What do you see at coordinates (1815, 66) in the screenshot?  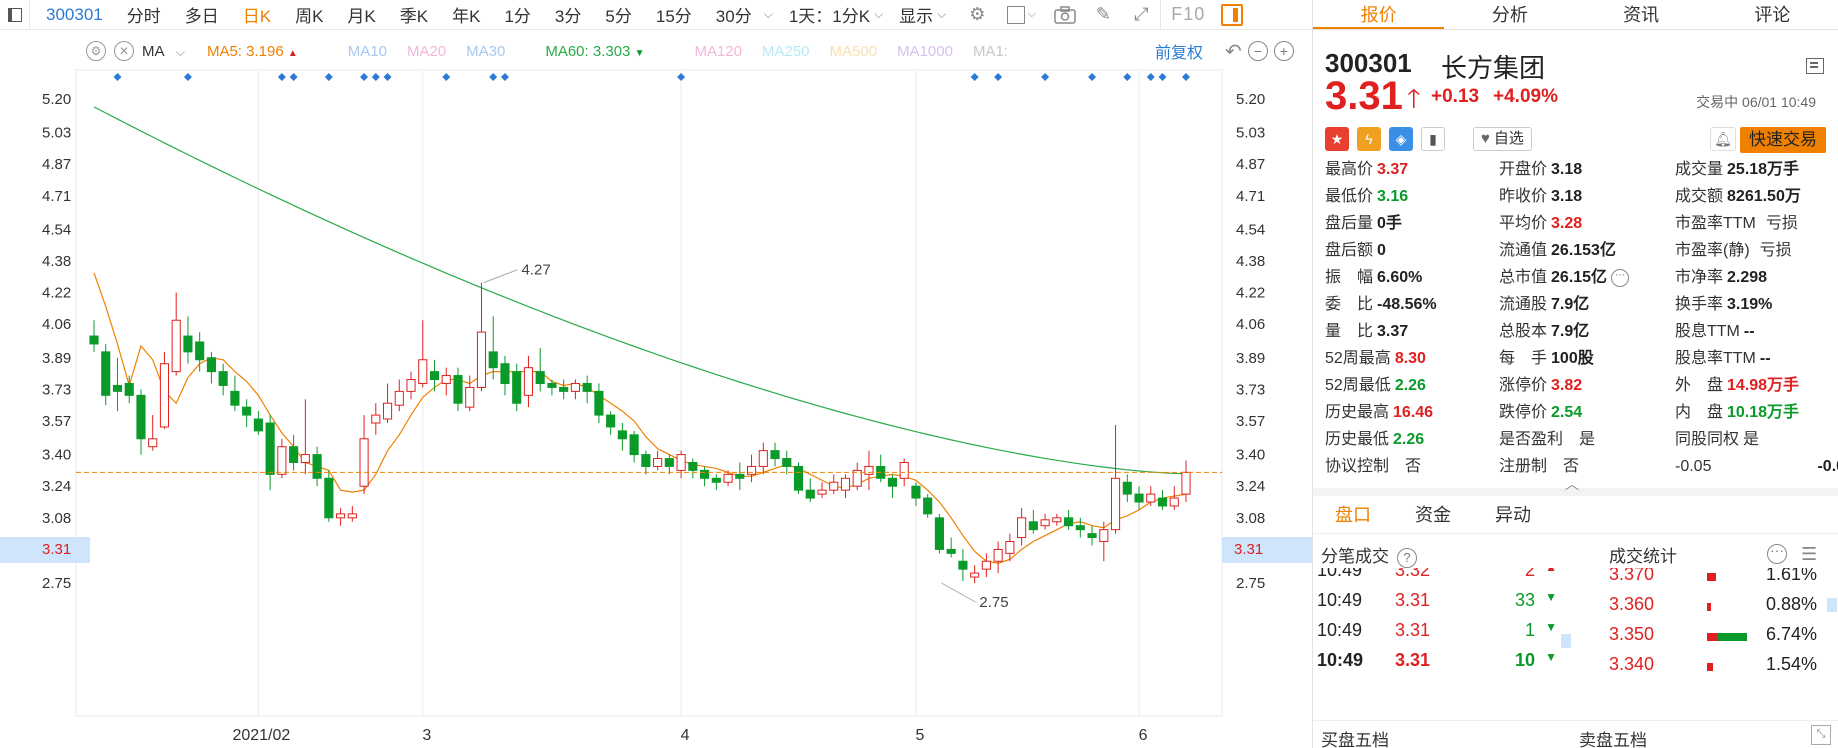 I see `stock-menu-icon` at bounding box center [1815, 66].